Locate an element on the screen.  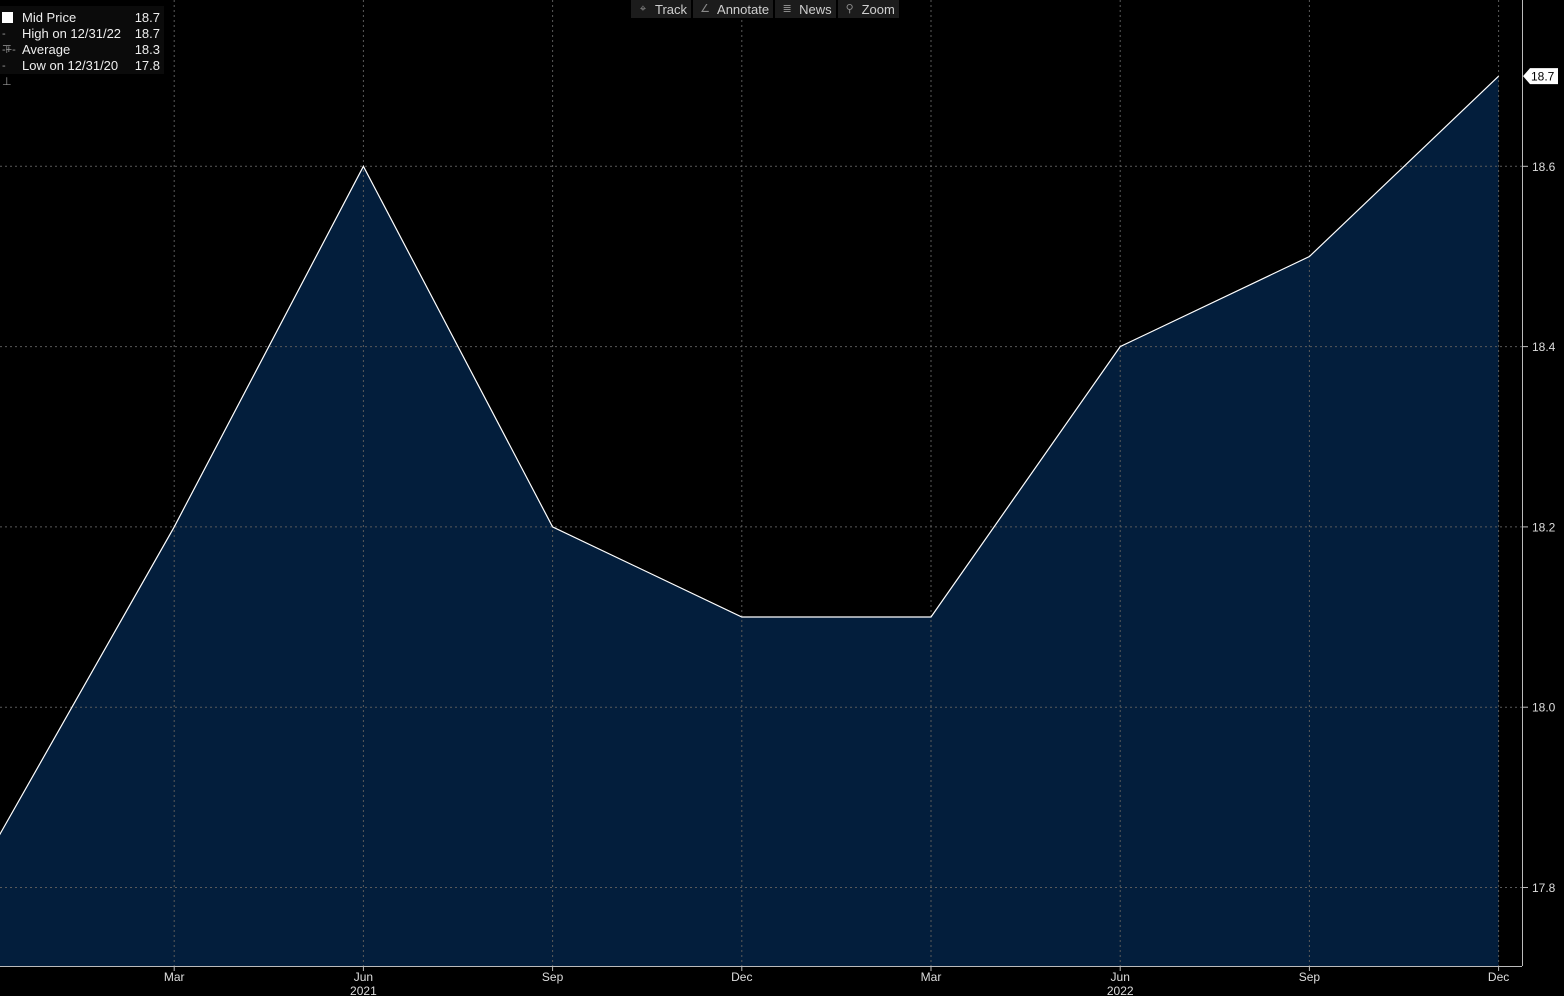
y-tick-label: 18.0 is located at coordinates (1544, 708).